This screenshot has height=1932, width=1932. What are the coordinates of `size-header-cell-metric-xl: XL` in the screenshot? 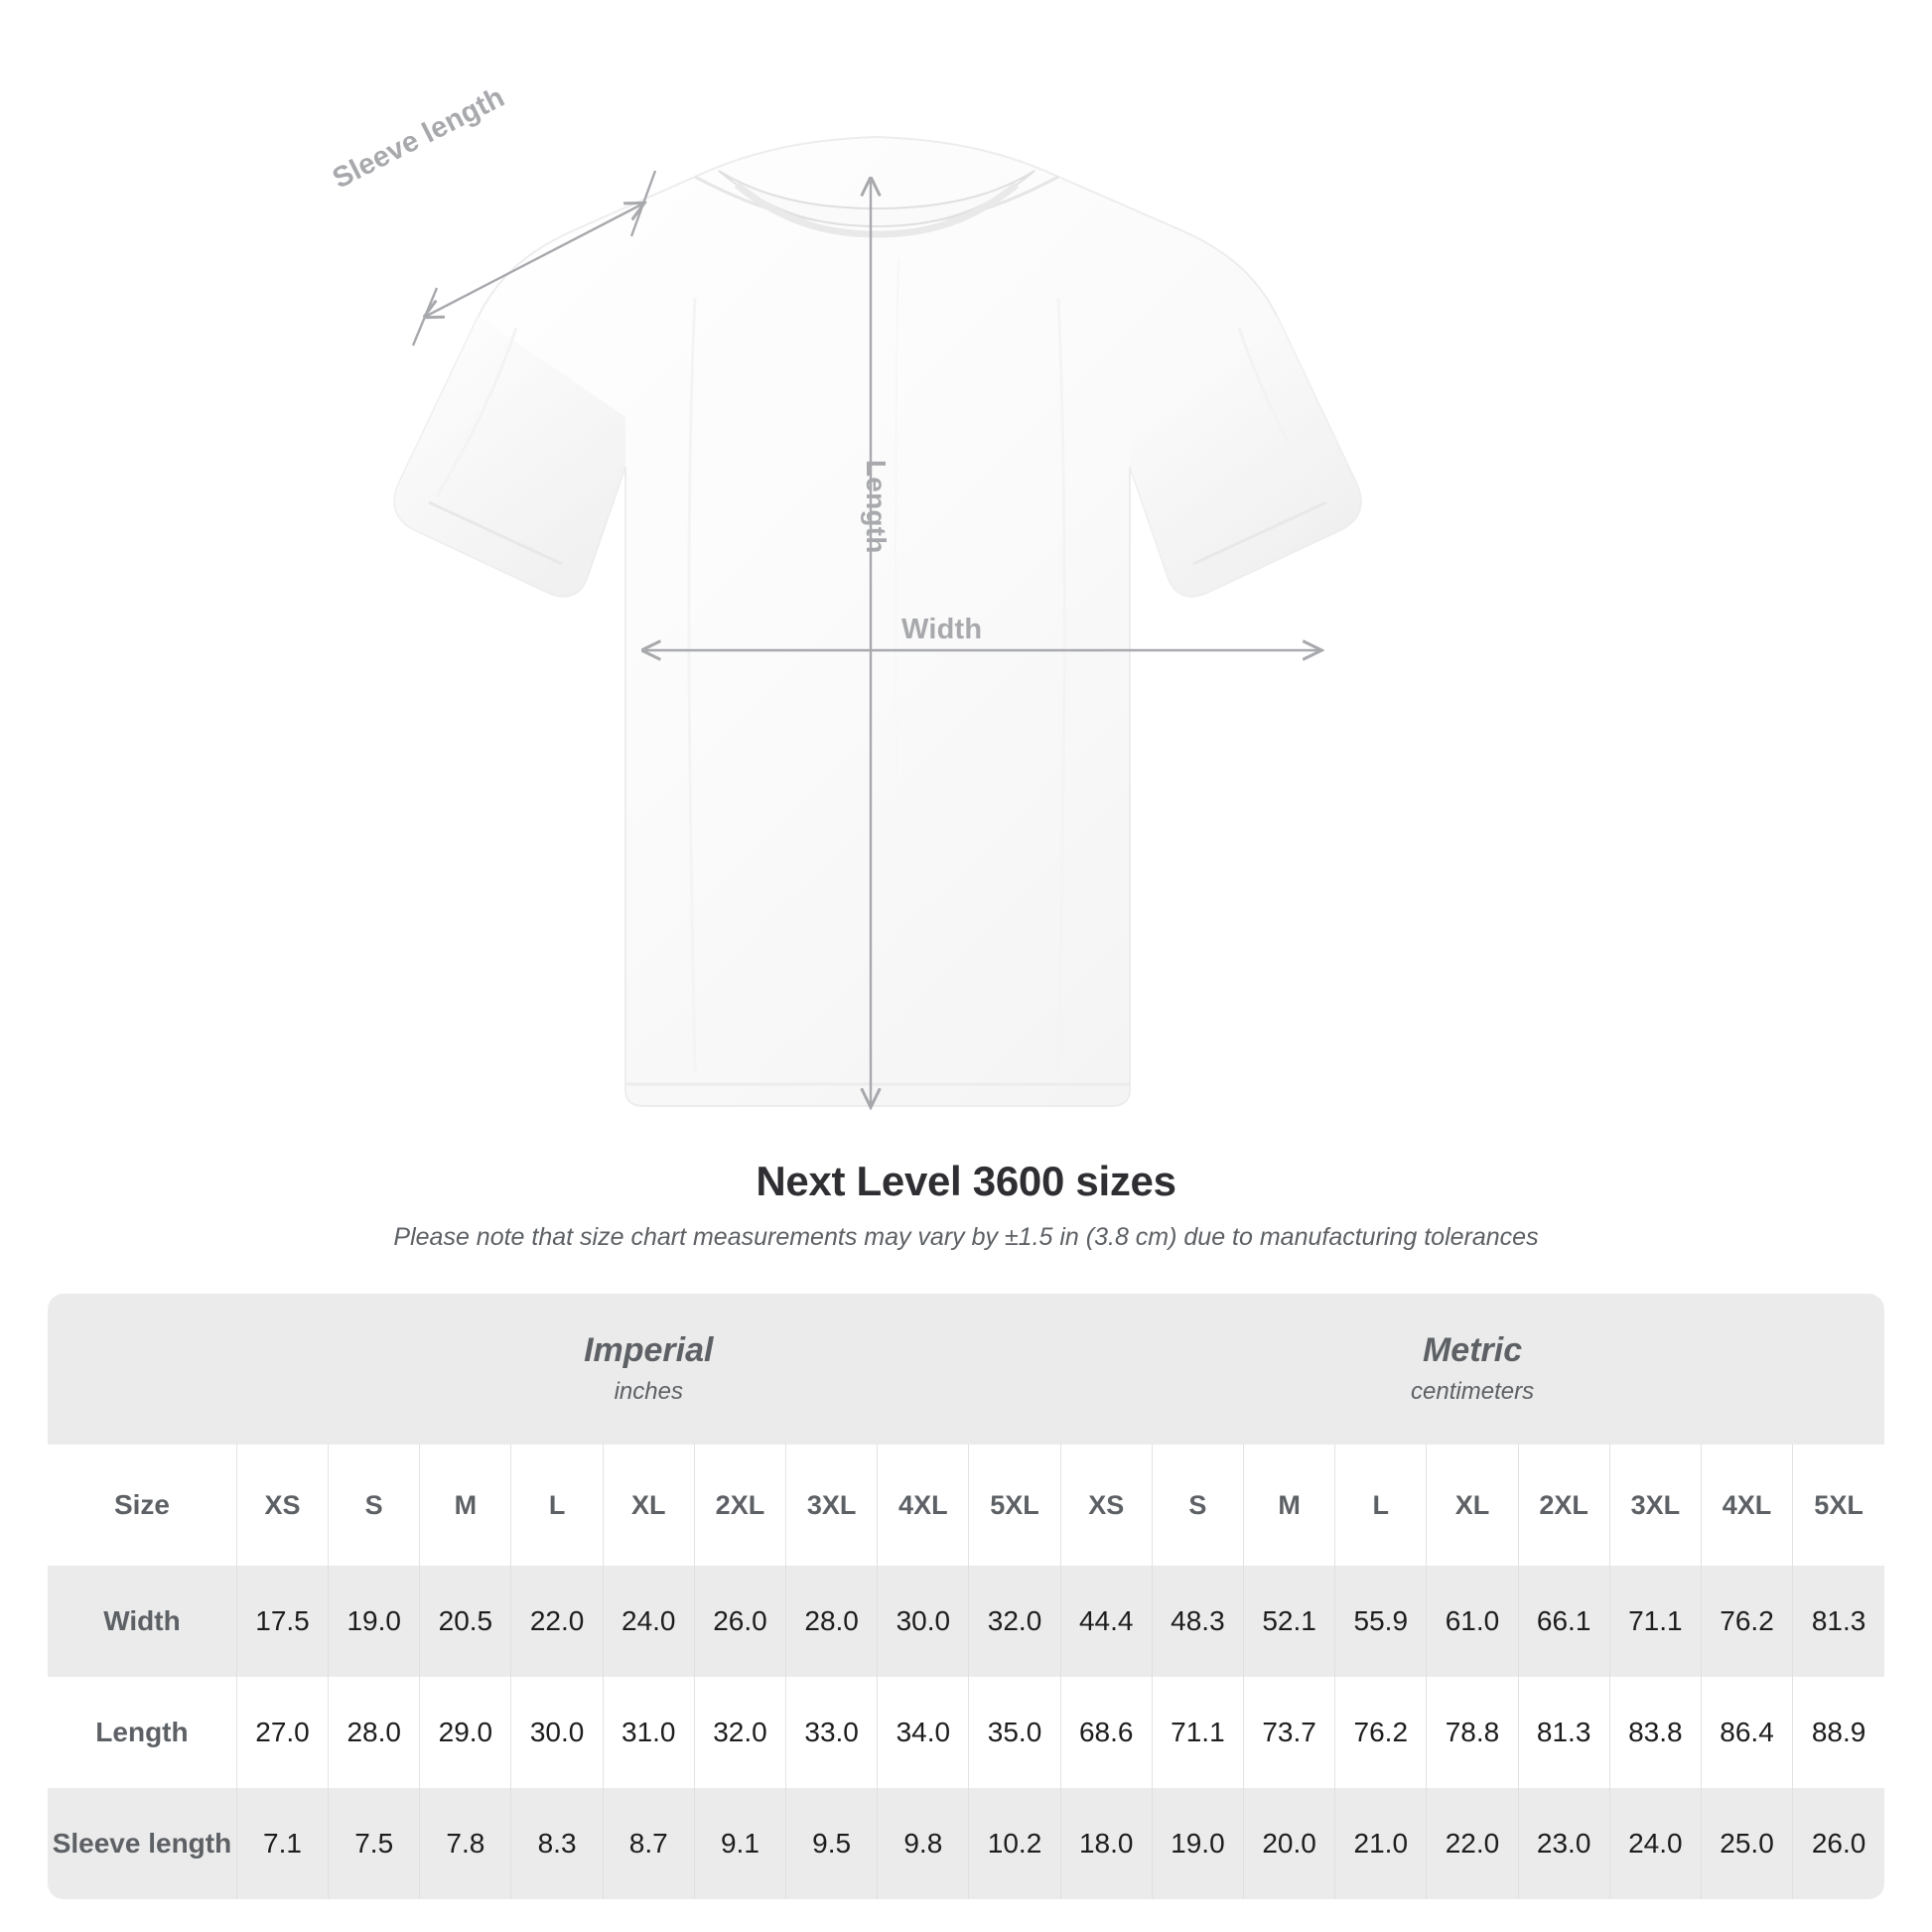 It's located at (1472, 1506).